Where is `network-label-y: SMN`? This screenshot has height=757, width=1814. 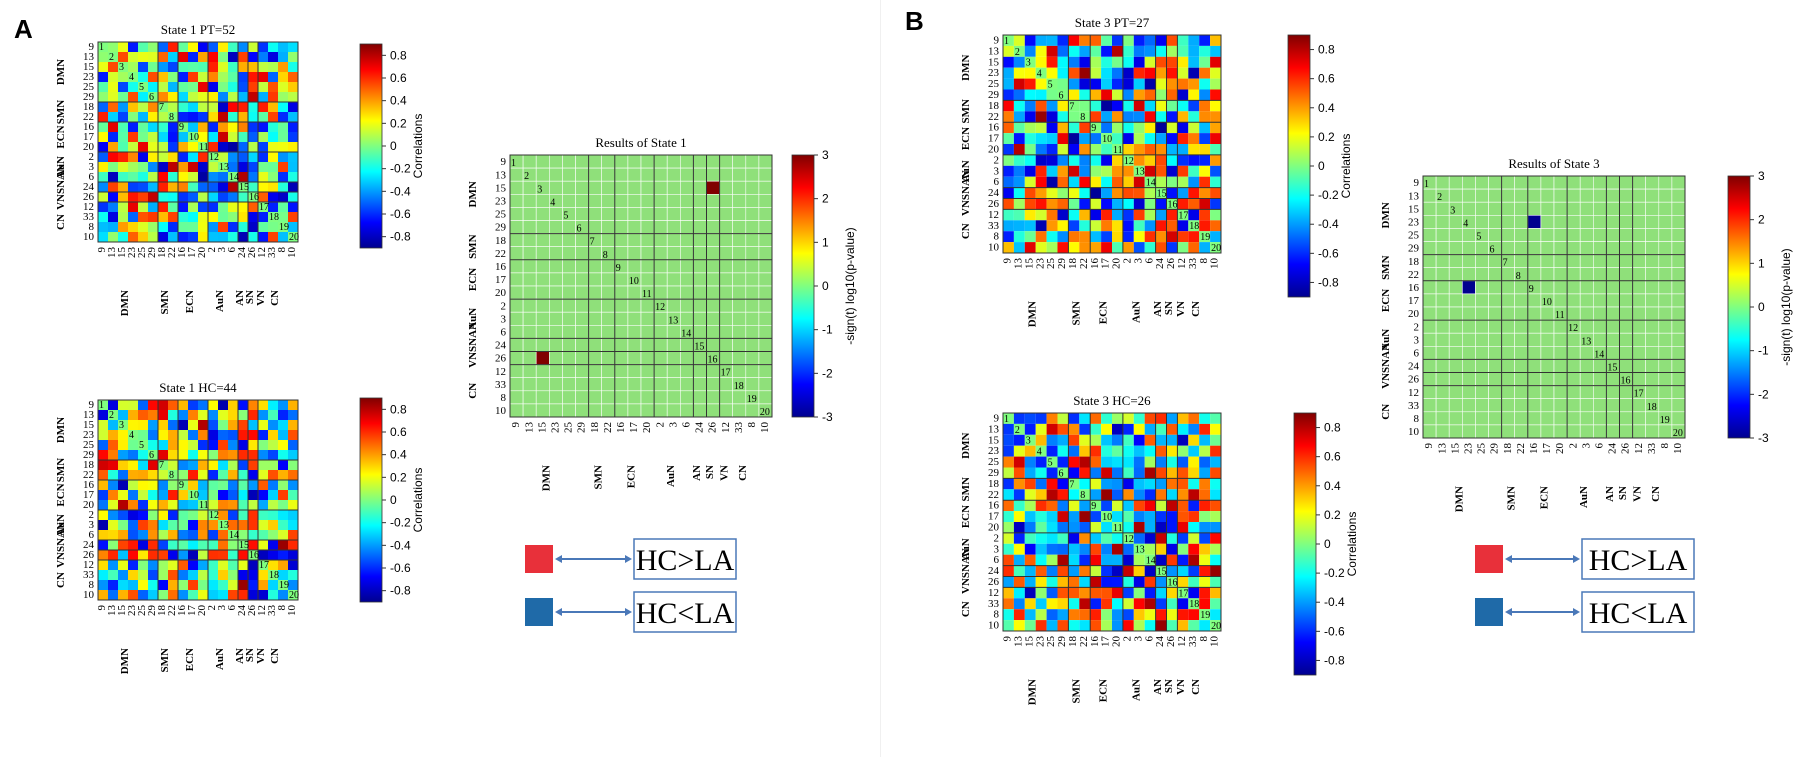
network-label-y: SMN is located at coordinates (61, 470).